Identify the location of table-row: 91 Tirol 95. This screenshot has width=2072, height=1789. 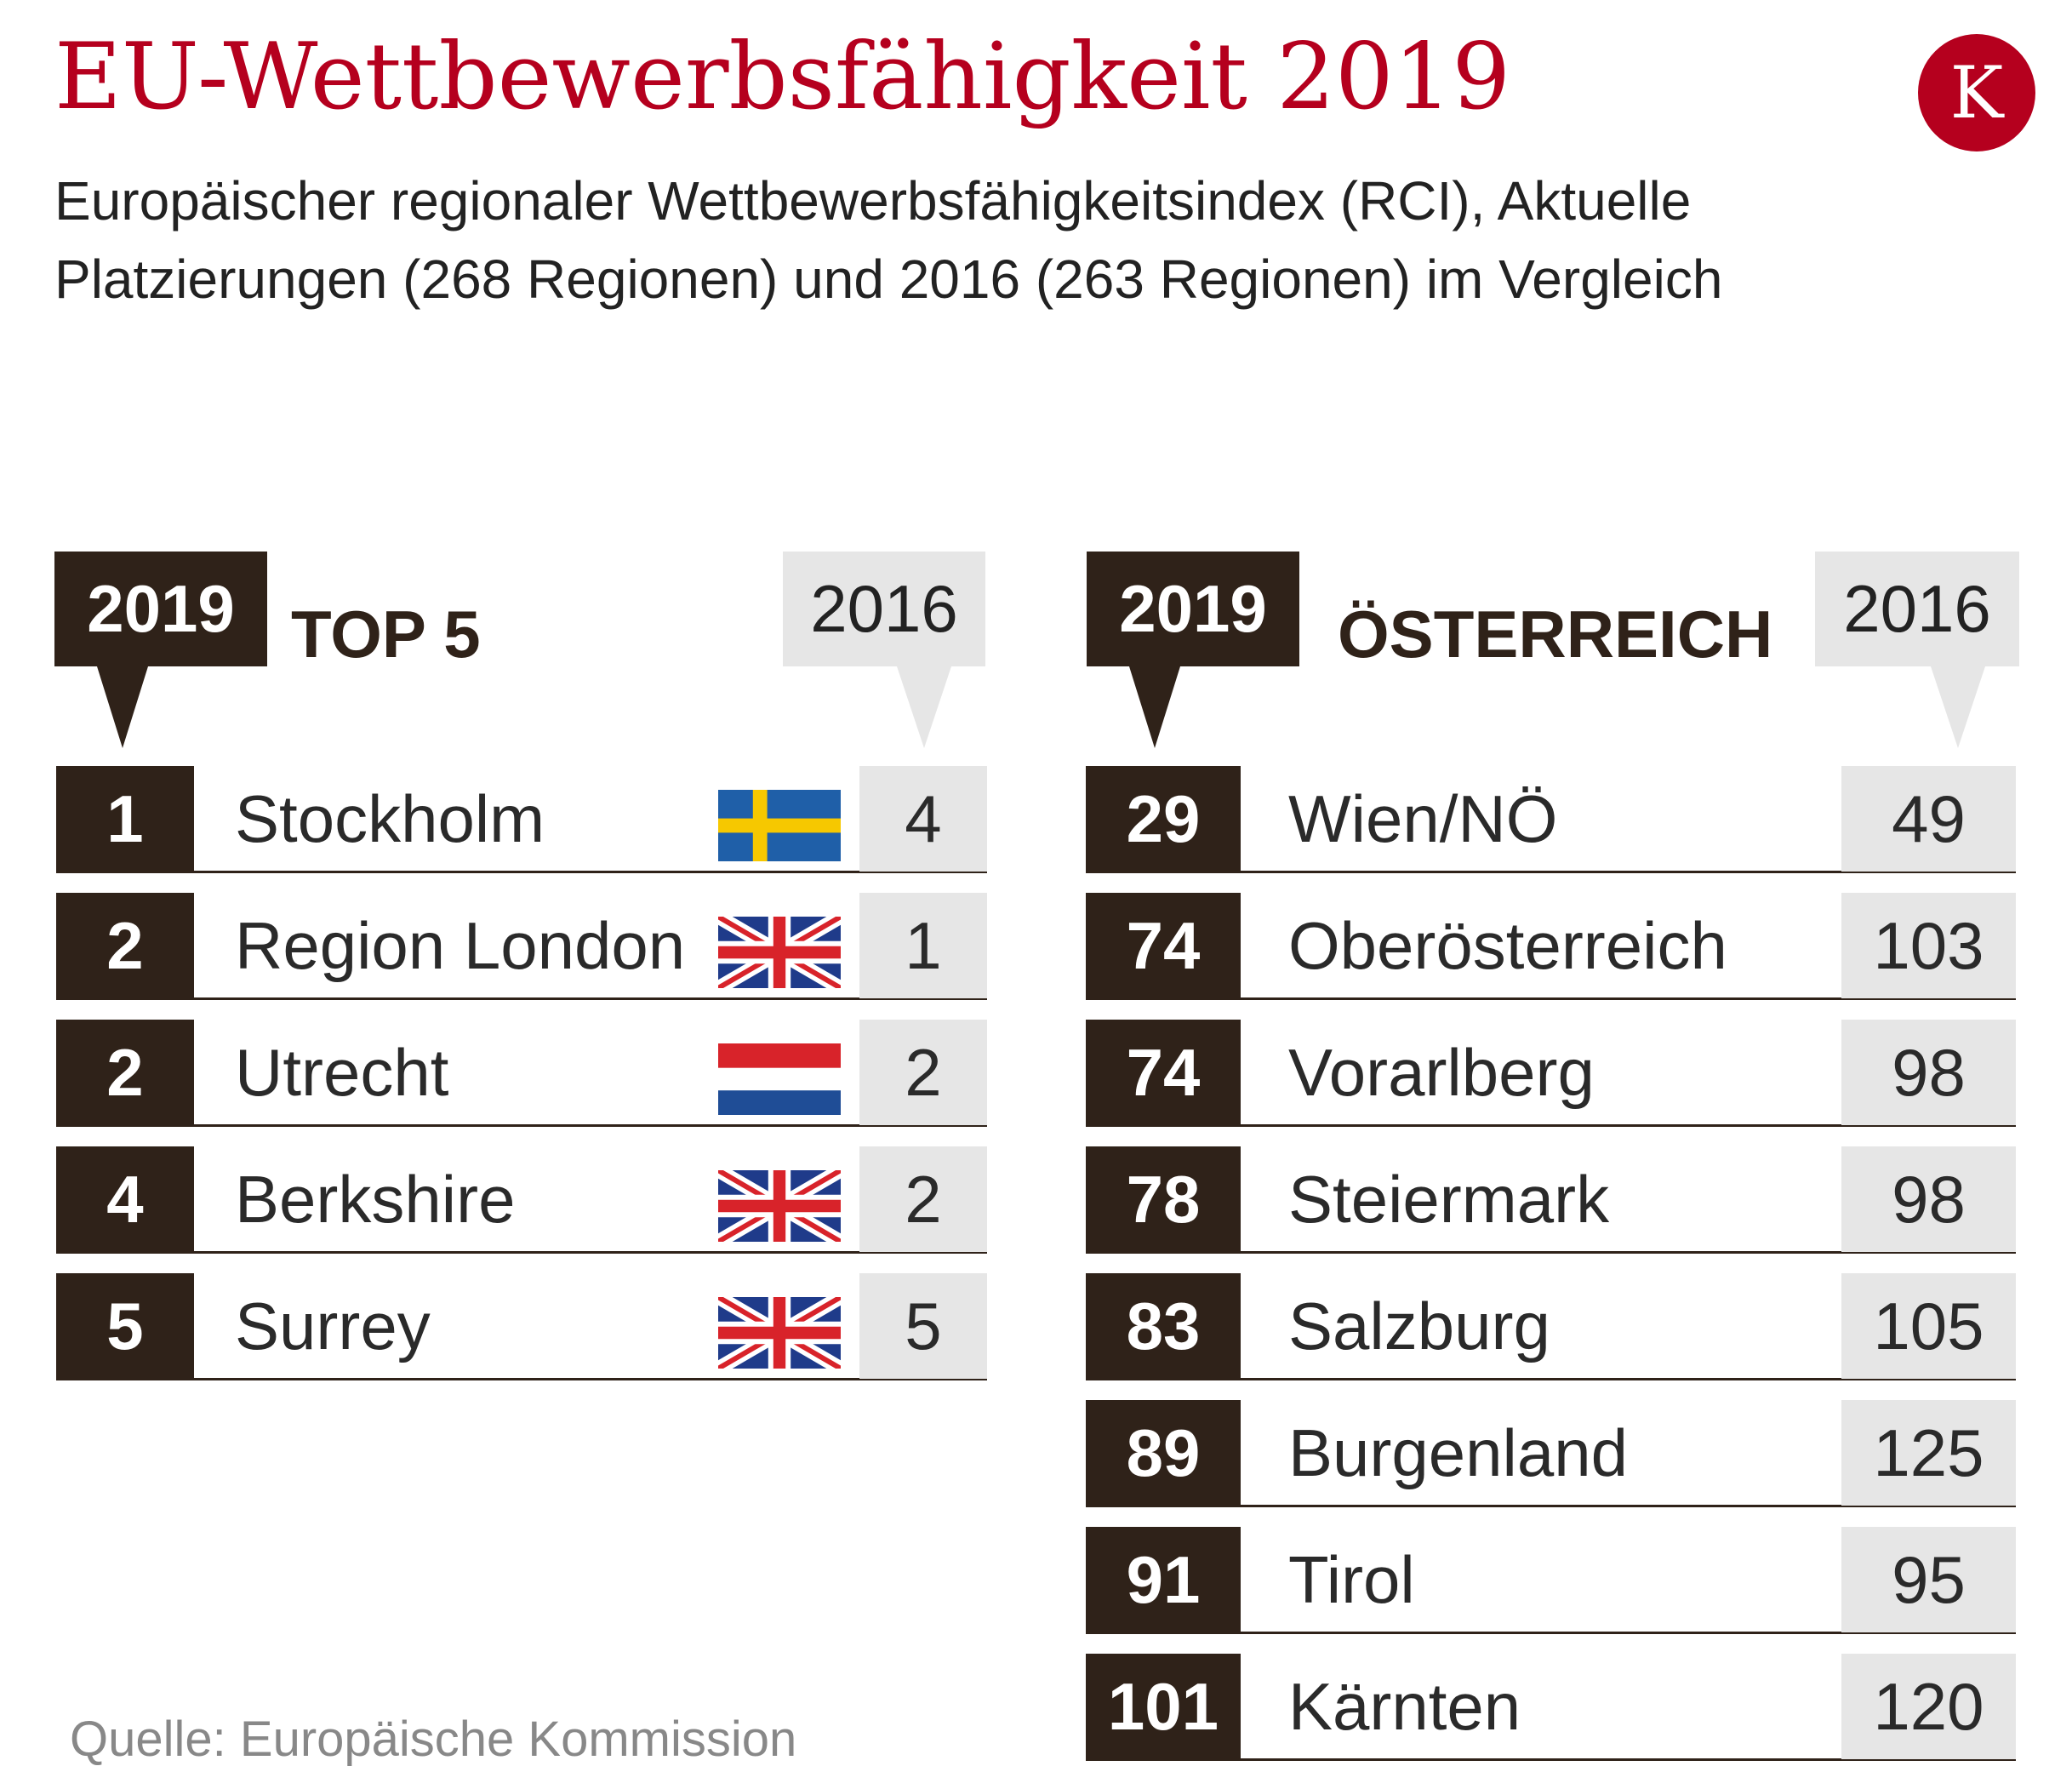
(1551, 1580).